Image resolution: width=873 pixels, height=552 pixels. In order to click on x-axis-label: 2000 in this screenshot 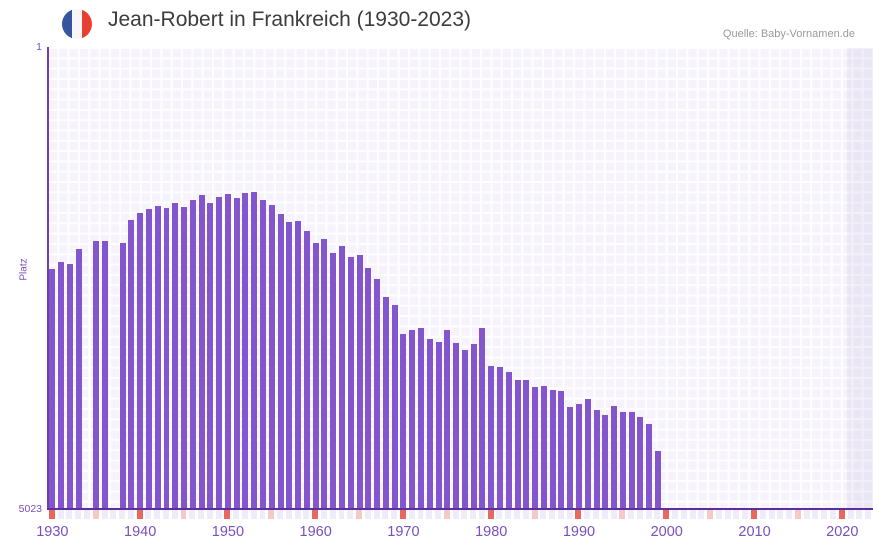, I will do `click(666, 532)`.